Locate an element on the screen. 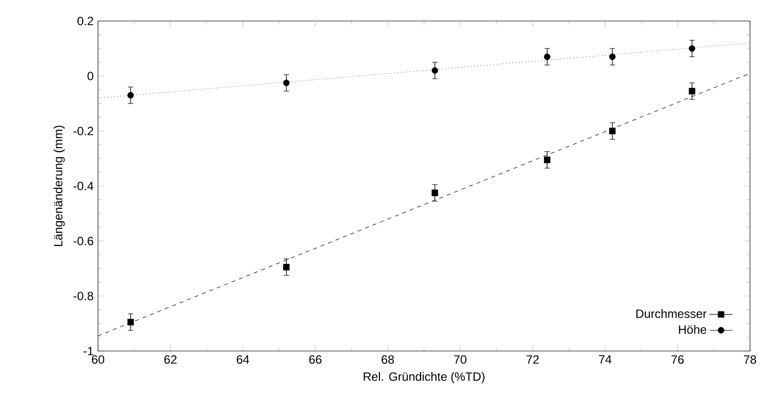 Image resolution: width=760 pixels, height=408 pixels. x-tick-label: 70 is located at coordinates (460, 359).